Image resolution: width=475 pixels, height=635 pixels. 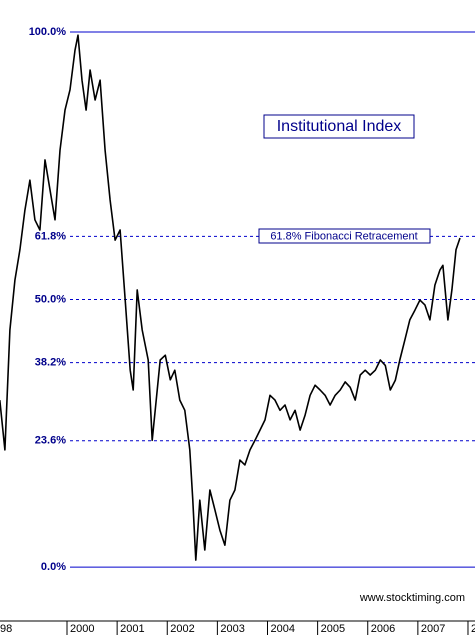 I want to click on y-tick-label: 23.6%, so click(x=50, y=441).